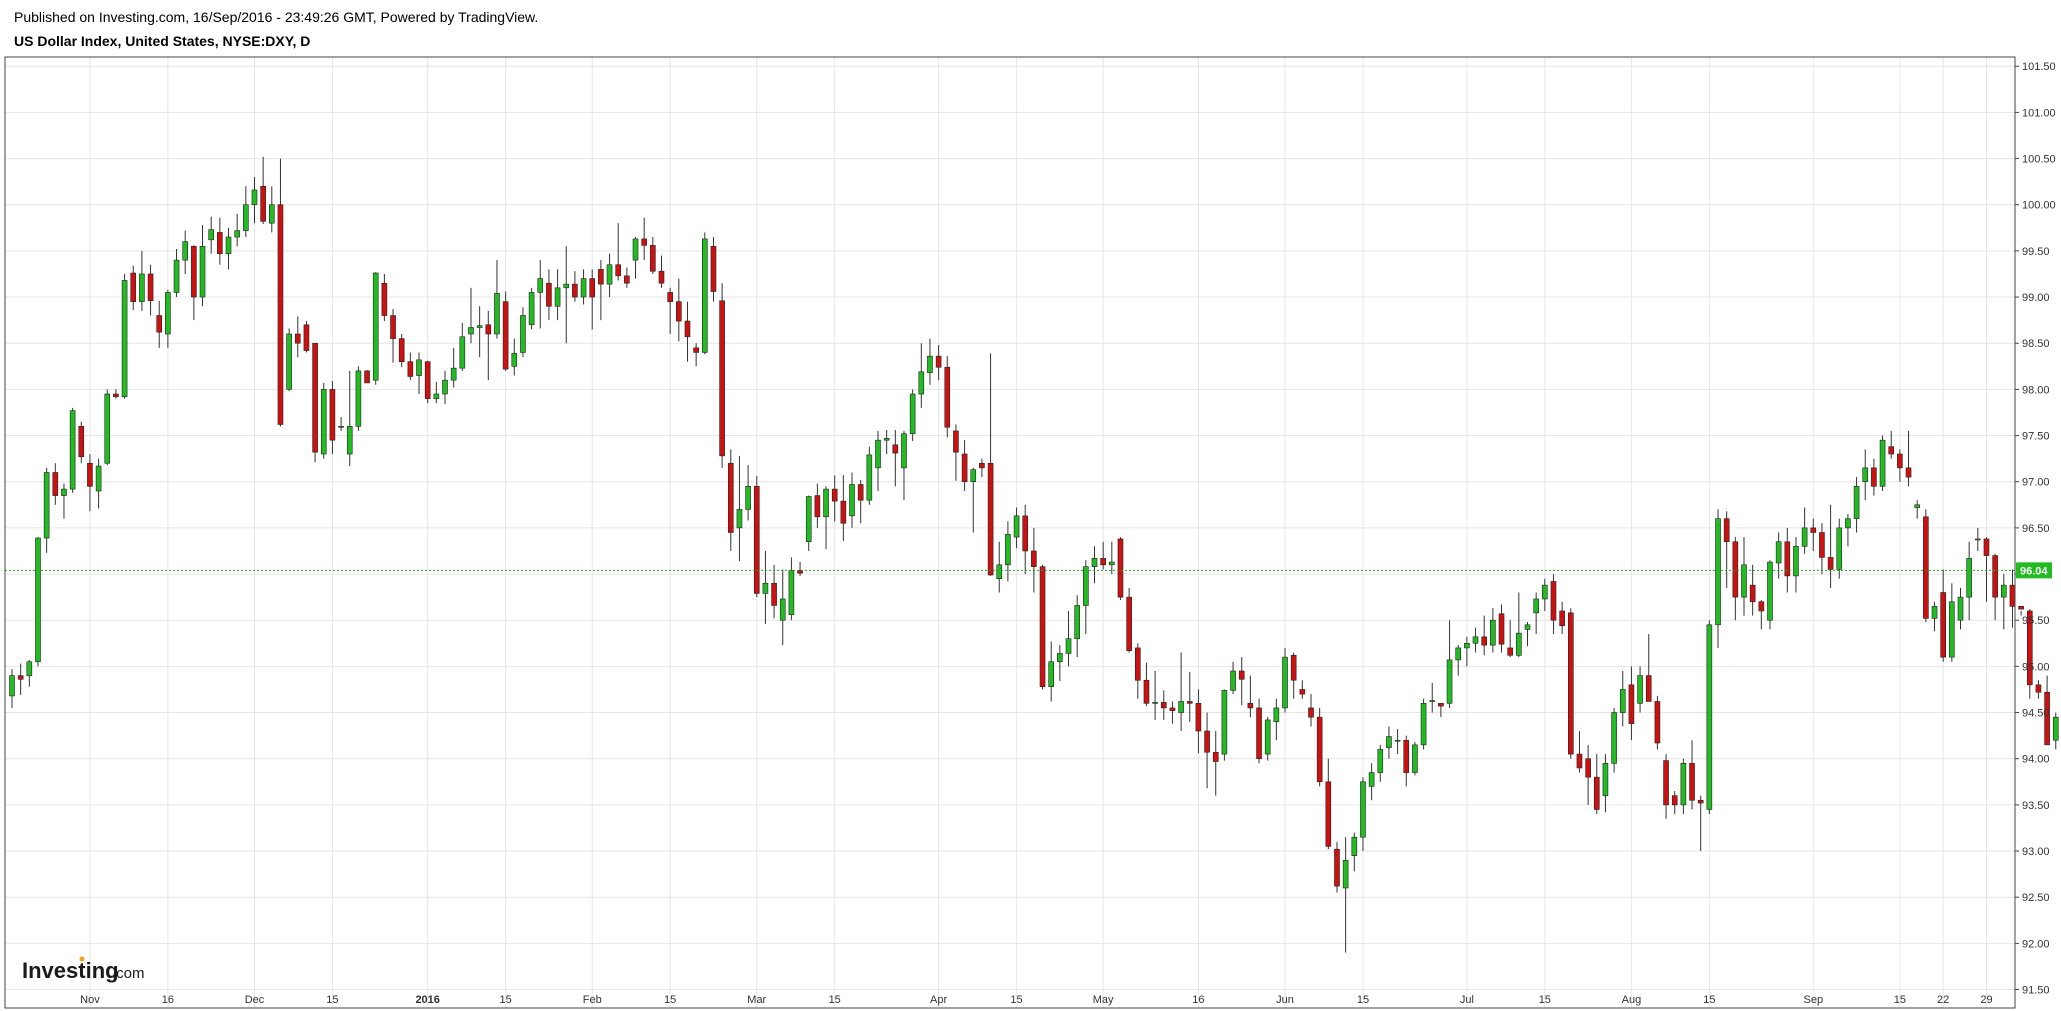 The image size is (2061, 1011). Describe the element at coordinates (83, 970) in the screenshot. I see `investing-logo: Investing .com` at that location.